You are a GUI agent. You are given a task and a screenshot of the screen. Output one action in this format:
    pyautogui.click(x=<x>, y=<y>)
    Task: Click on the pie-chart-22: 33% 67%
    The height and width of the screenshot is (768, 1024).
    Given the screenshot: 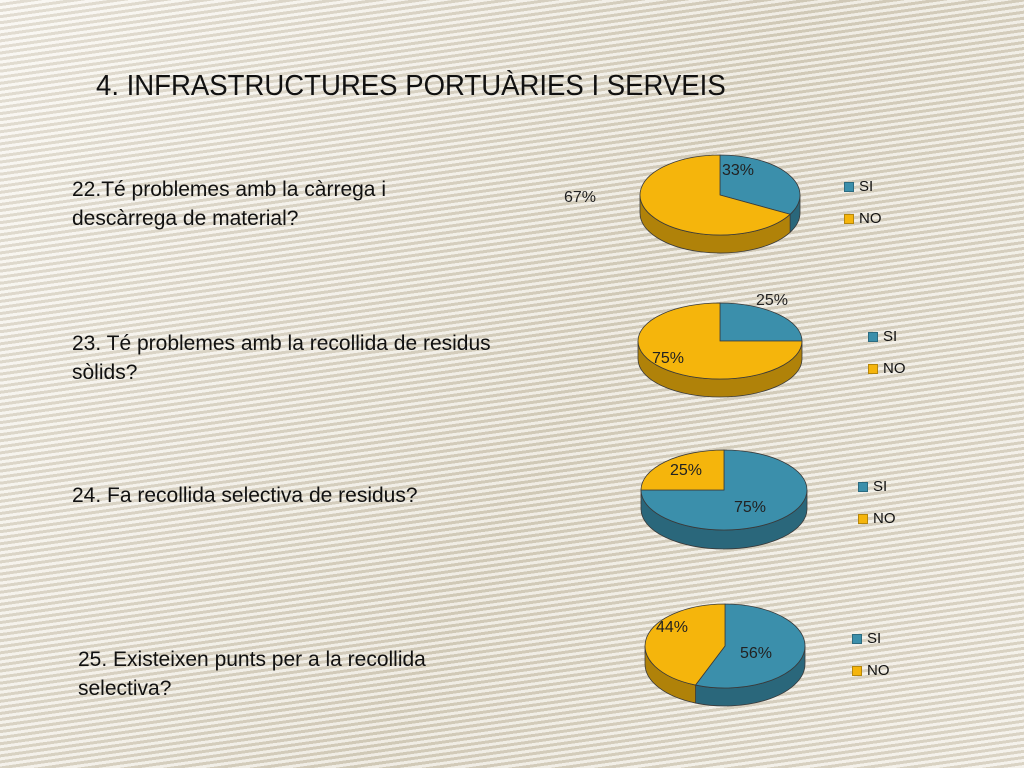 What is the action you would take?
    pyautogui.click(x=682, y=204)
    